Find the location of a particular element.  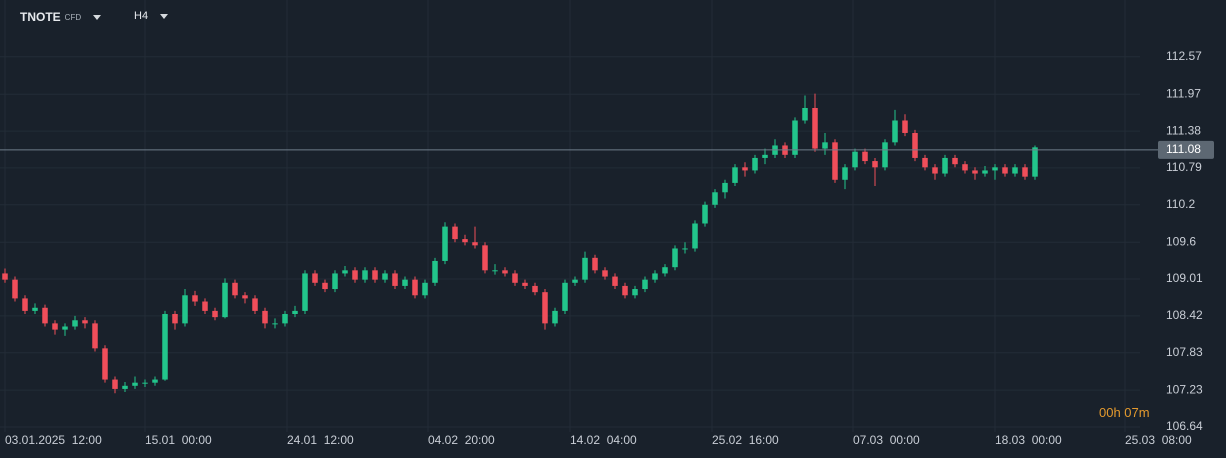

x-tick-label: 25.02 16:00 is located at coordinates (745, 440).